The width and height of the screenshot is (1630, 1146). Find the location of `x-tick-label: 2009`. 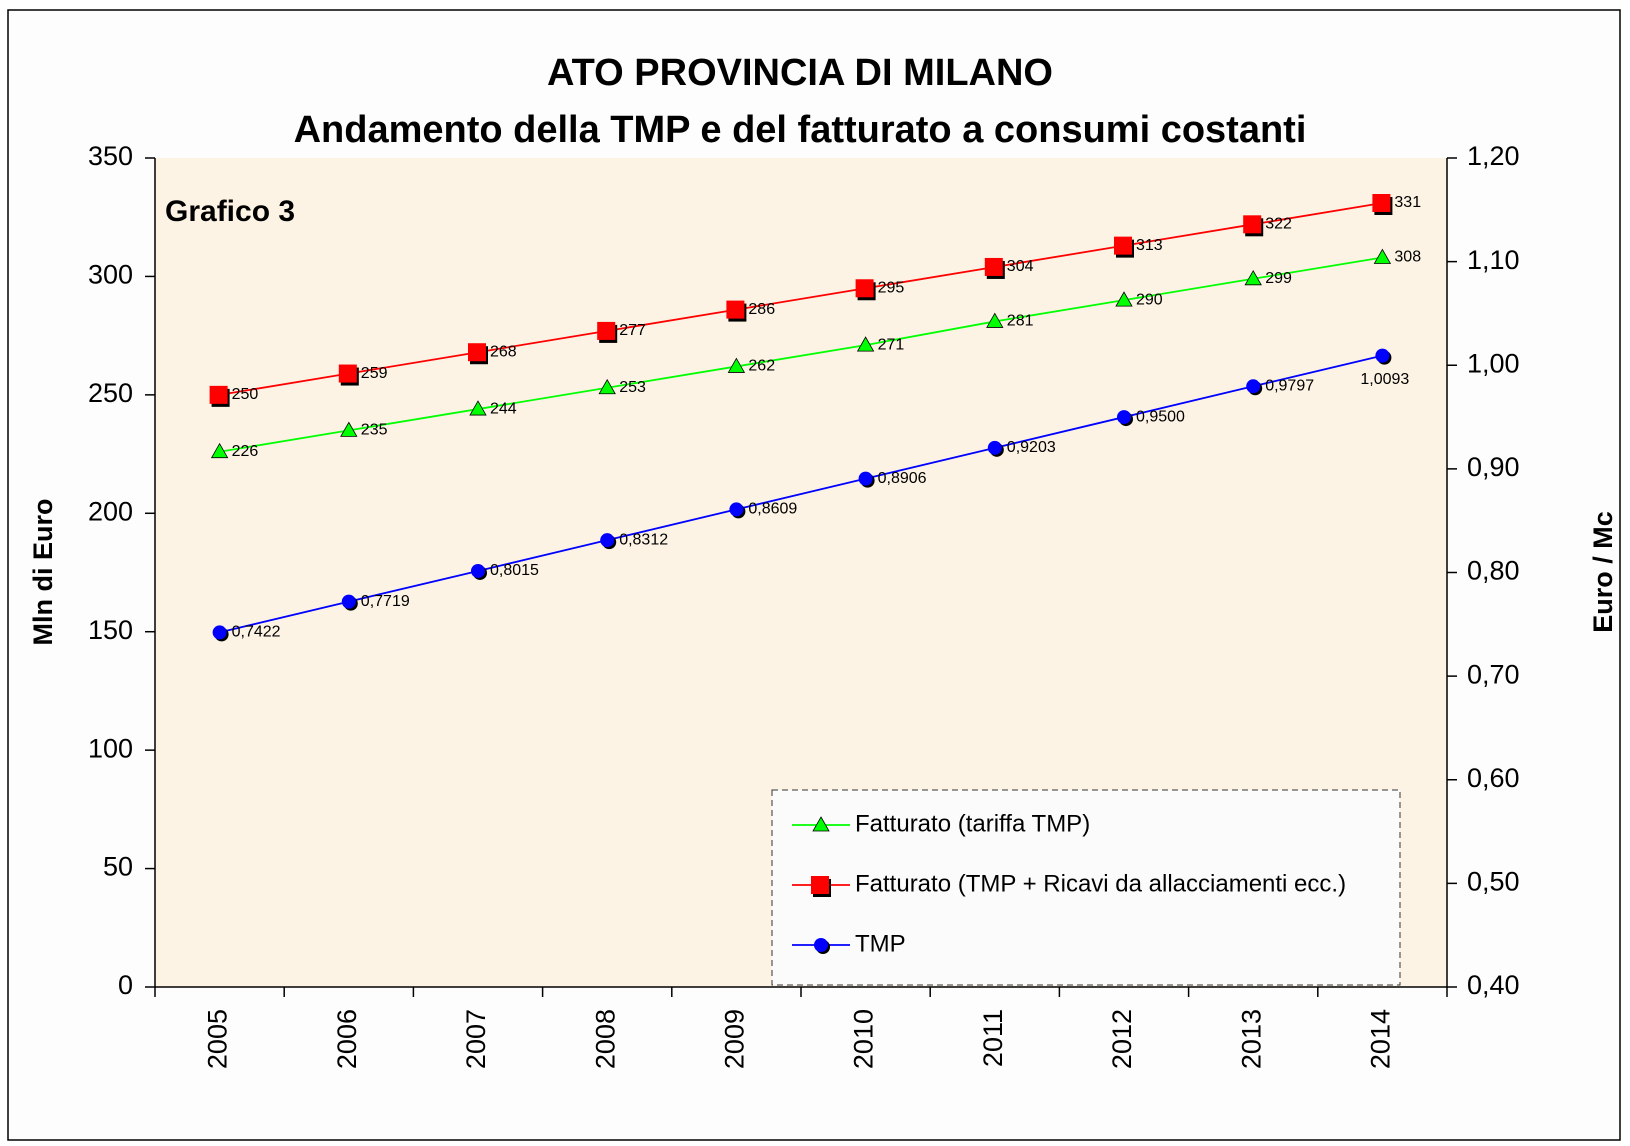

x-tick-label: 2009 is located at coordinates (735, 1039).